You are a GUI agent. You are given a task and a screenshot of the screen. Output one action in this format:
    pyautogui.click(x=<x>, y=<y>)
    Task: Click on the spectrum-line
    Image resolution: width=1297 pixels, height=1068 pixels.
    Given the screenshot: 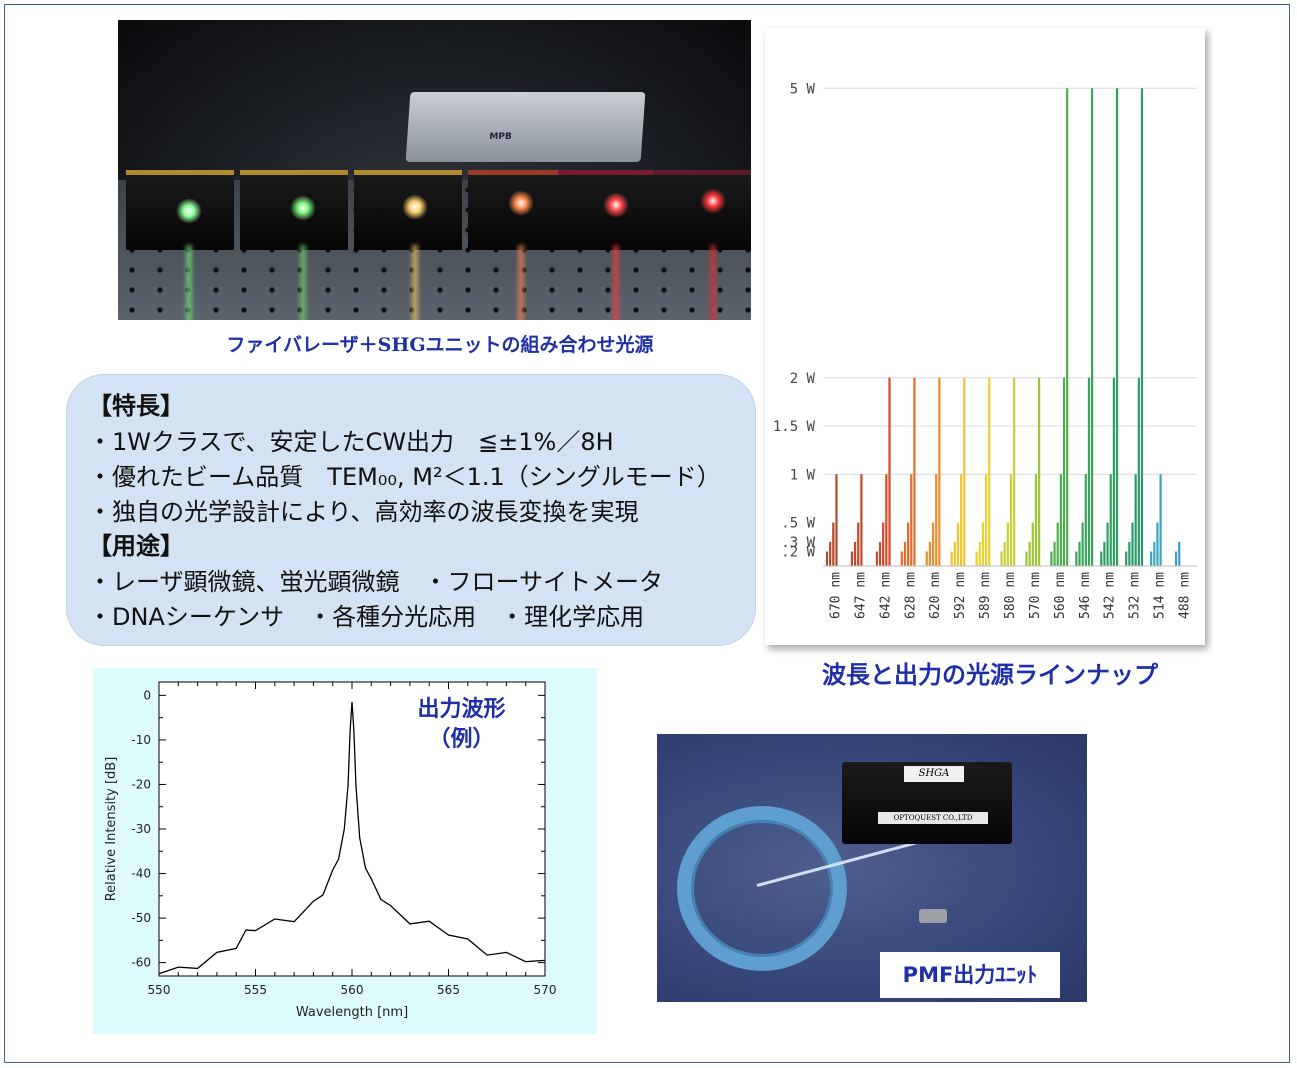 What is the action you would take?
    pyautogui.click(x=352, y=838)
    